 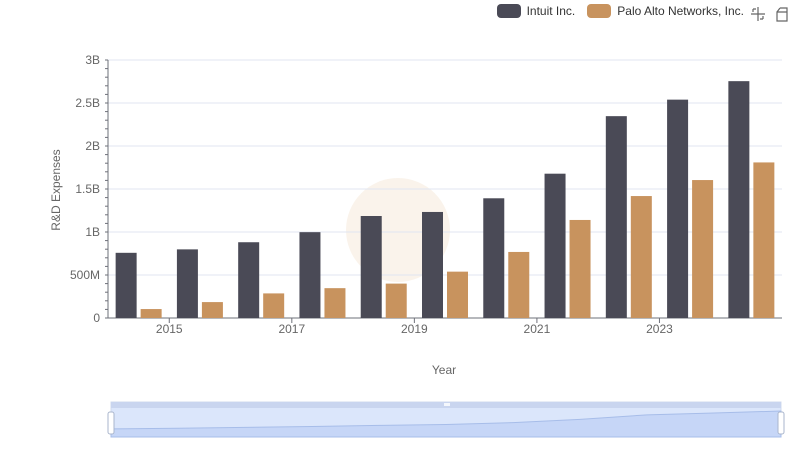 I want to click on bar-palo-alto-2023, so click(x=703, y=249).